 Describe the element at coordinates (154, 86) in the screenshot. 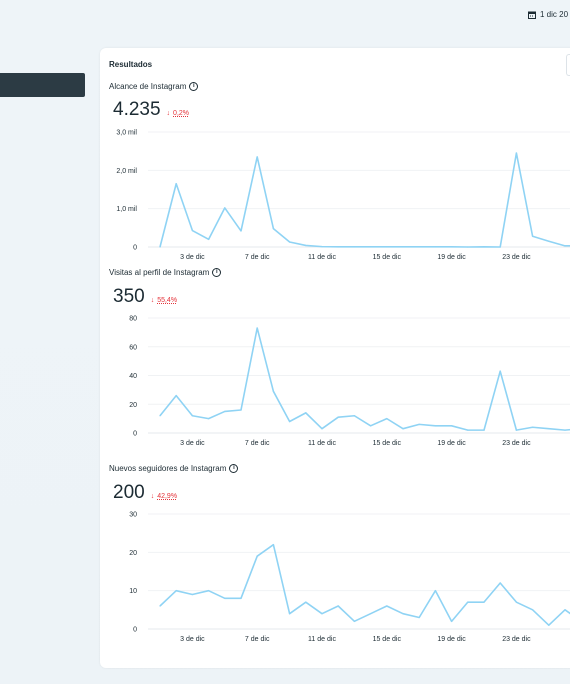

I see `metric-label-wrap: Alcance de Instagram i` at that location.